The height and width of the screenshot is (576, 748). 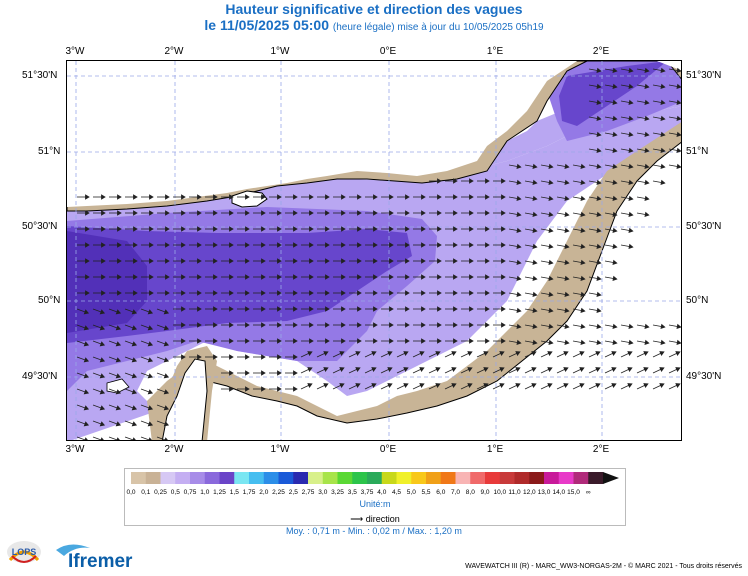 What do you see at coordinates (278, 492) in the screenshot?
I see `legend-label: 2,25` at bounding box center [278, 492].